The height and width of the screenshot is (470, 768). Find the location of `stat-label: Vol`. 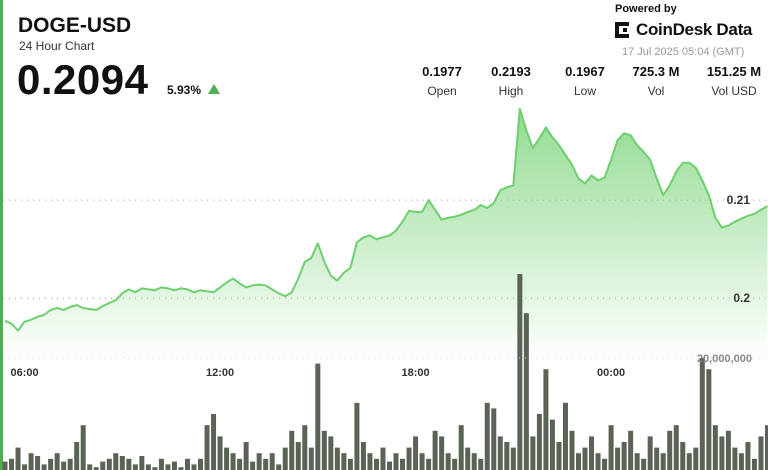

stat-label: Vol is located at coordinates (656, 91).